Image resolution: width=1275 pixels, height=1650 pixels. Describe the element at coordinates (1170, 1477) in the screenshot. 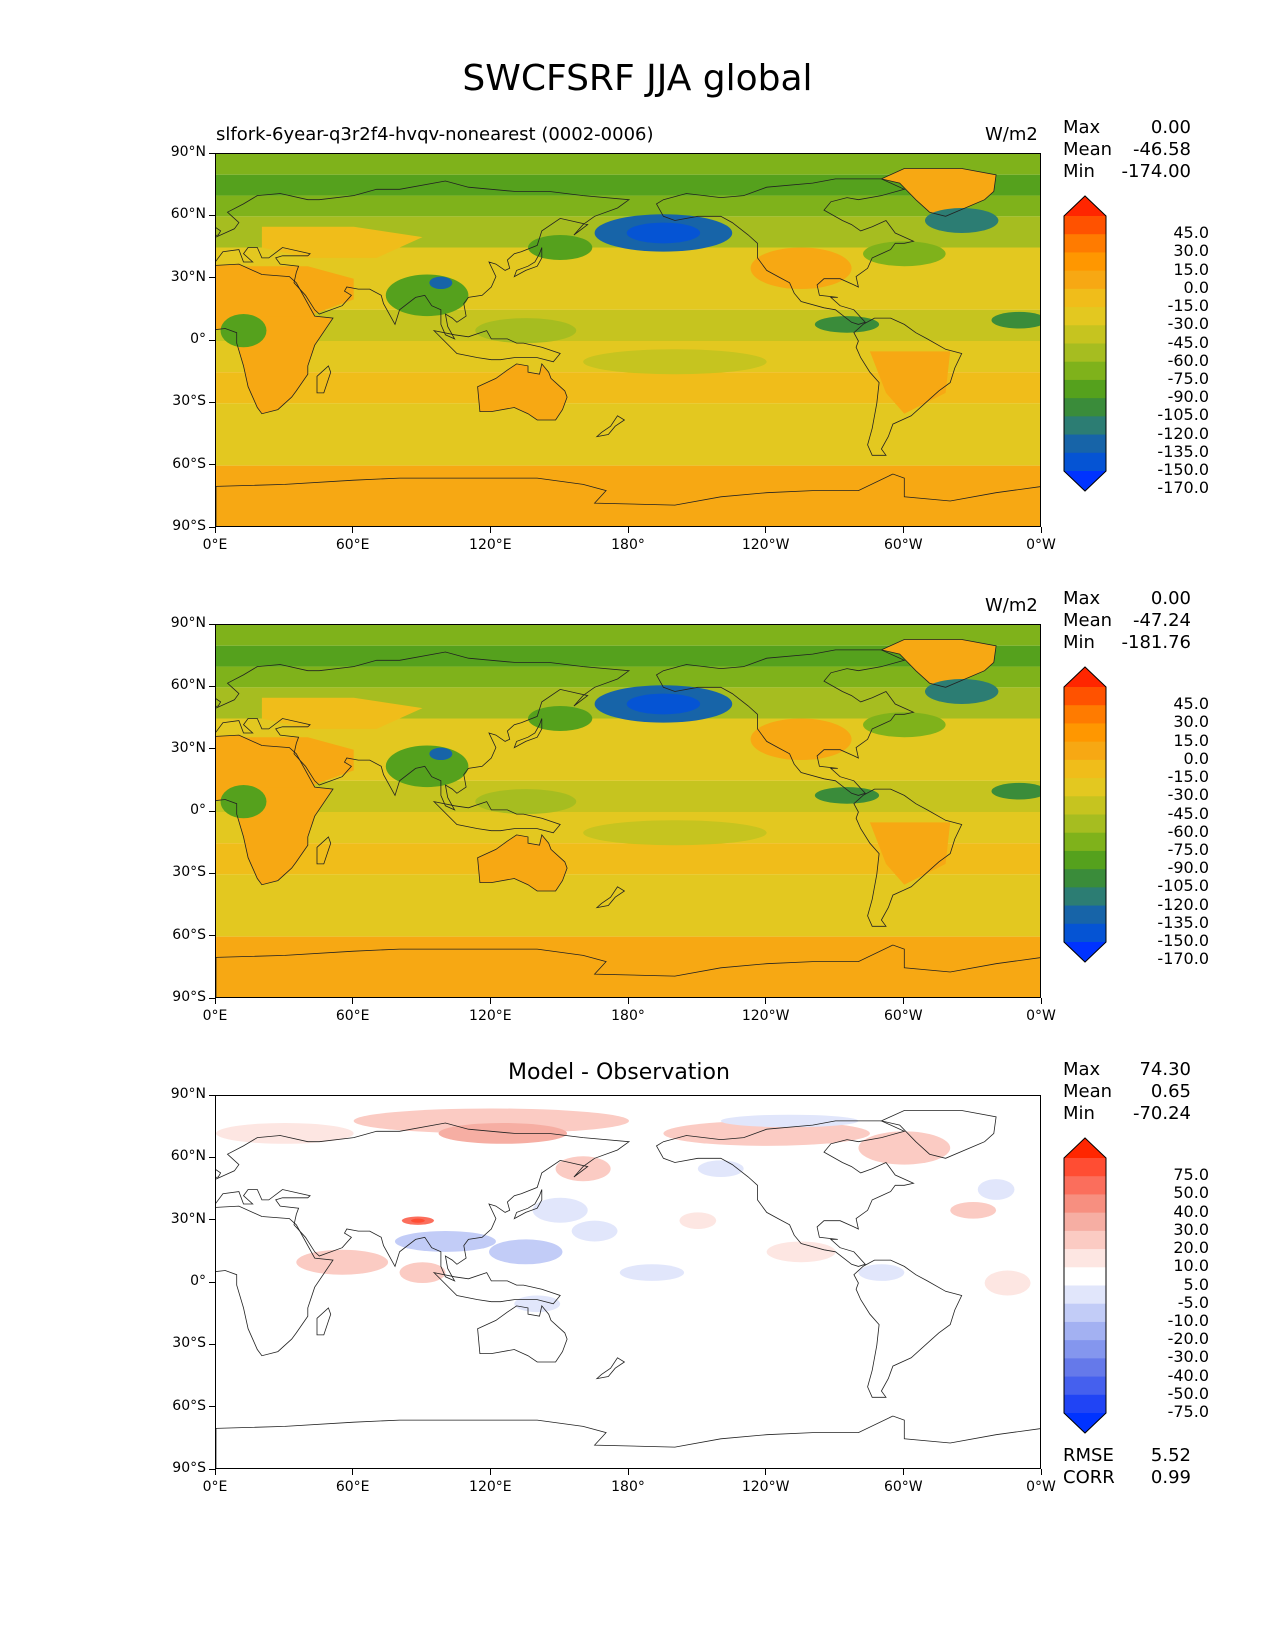

I see `corr-value: 0.99` at that location.